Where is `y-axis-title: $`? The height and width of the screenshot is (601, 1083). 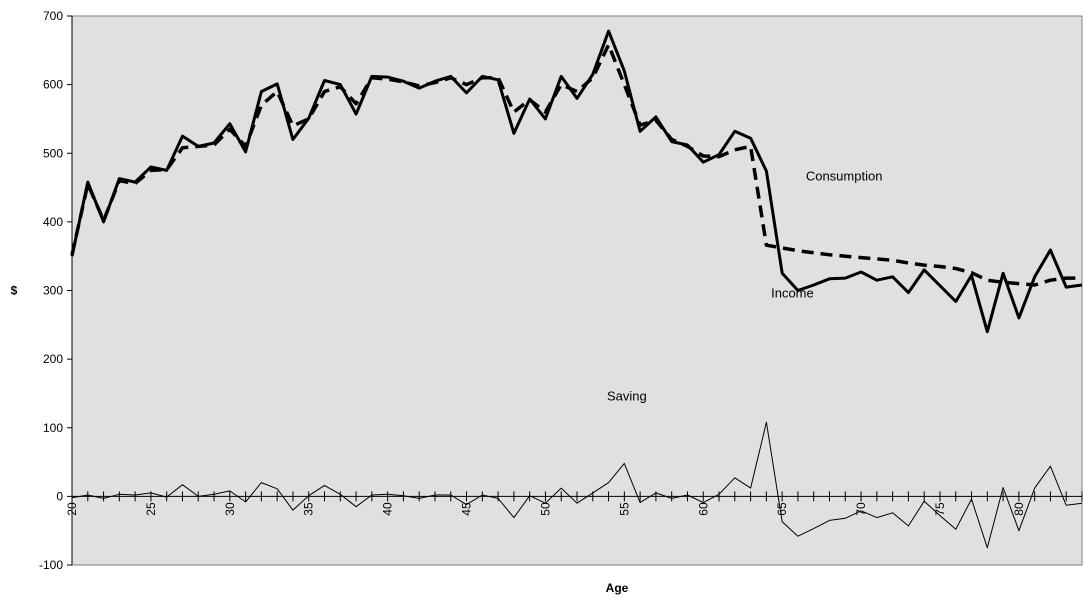 y-axis-title: $ is located at coordinates (14, 291).